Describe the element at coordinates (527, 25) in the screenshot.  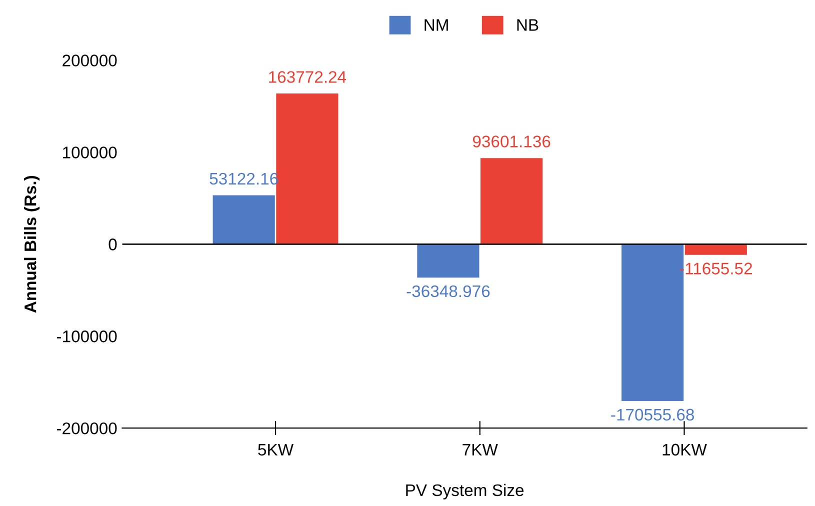
I see `legend-label: NB` at that location.